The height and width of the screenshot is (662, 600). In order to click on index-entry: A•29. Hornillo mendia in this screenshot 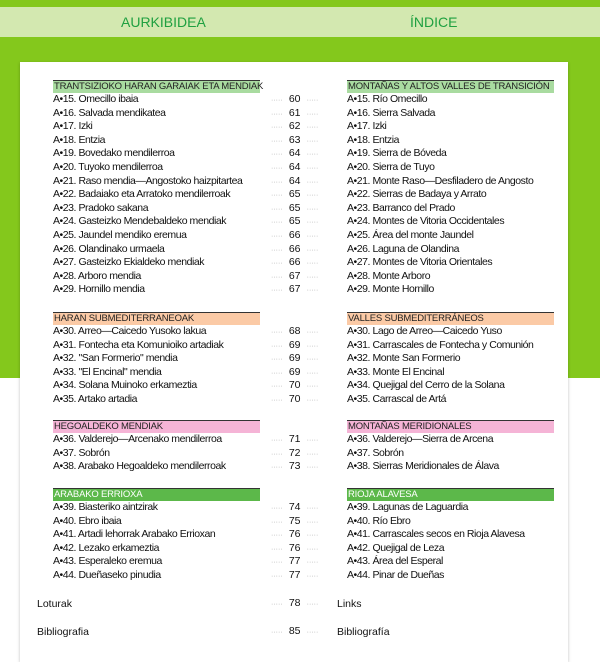, I will do `click(99, 289)`.